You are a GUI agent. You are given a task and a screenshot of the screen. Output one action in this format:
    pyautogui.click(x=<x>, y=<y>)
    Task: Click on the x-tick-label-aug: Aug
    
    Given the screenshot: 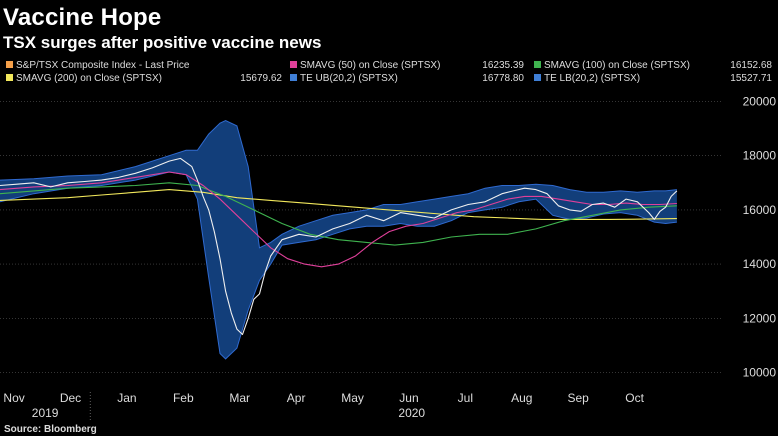 What is the action you would take?
    pyautogui.click(x=521, y=398)
    